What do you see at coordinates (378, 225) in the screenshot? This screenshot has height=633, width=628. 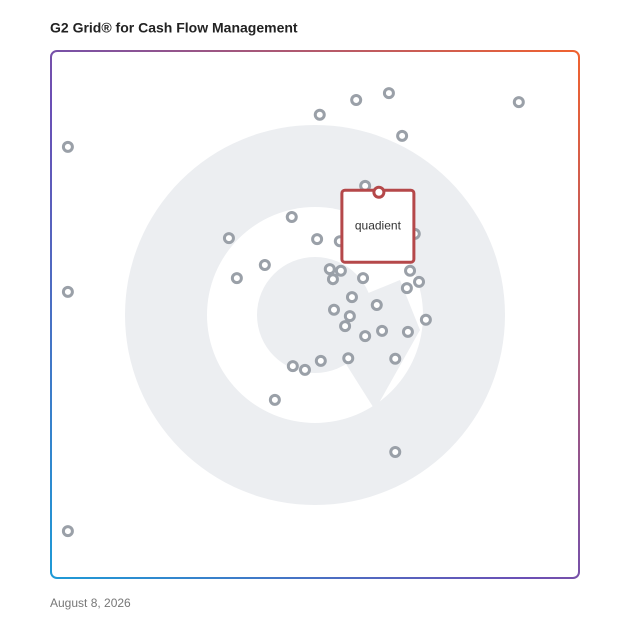 I see `highlight-label: quadient` at bounding box center [378, 225].